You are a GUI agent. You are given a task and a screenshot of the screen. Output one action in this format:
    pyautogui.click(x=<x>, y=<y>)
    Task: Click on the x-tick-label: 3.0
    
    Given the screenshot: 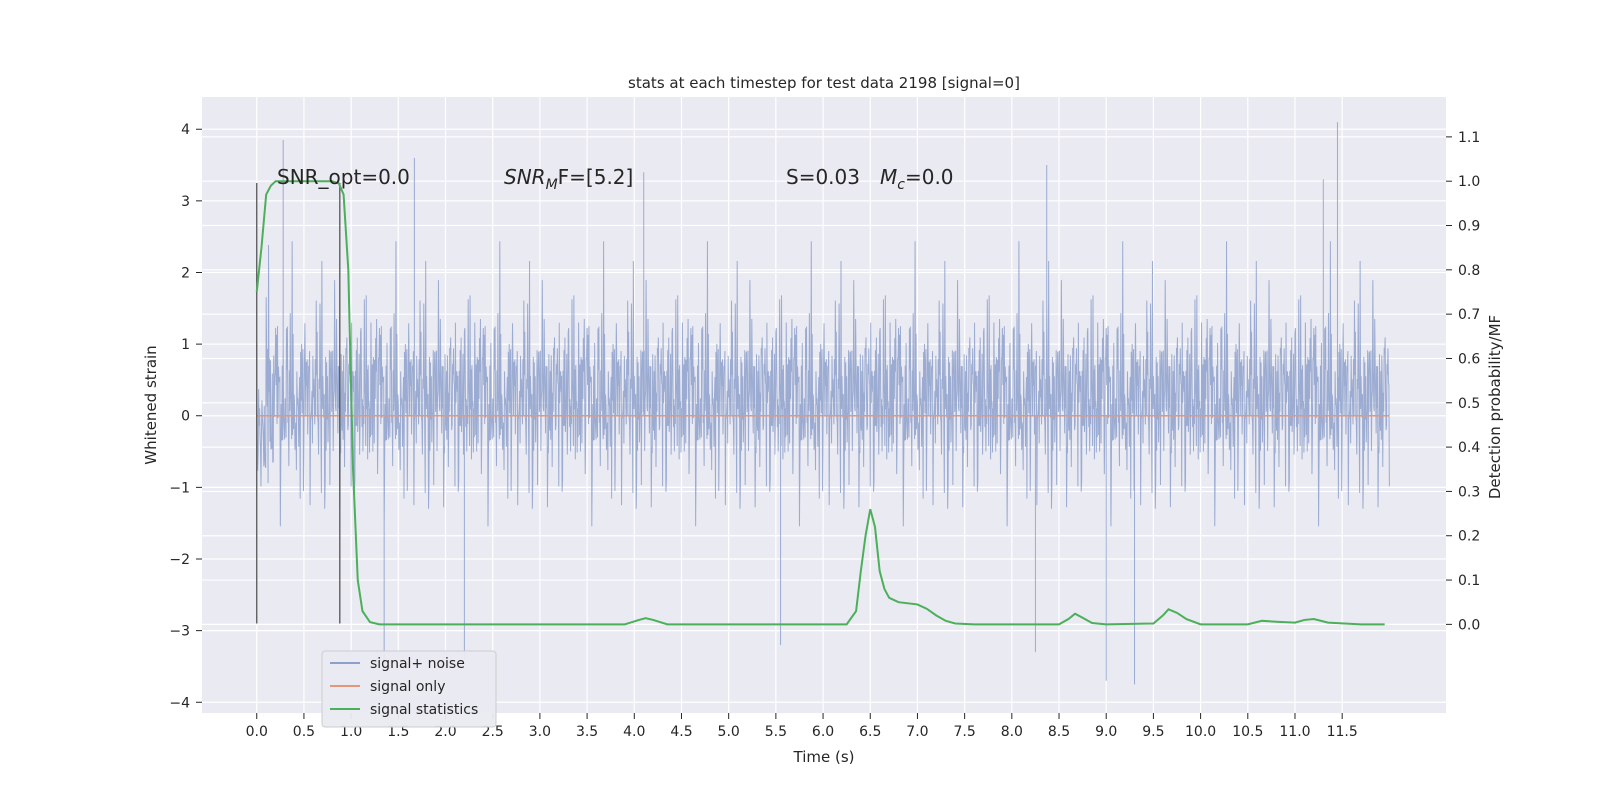 What is the action you would take?
    pyautogui.click(x=540, y=732)
    